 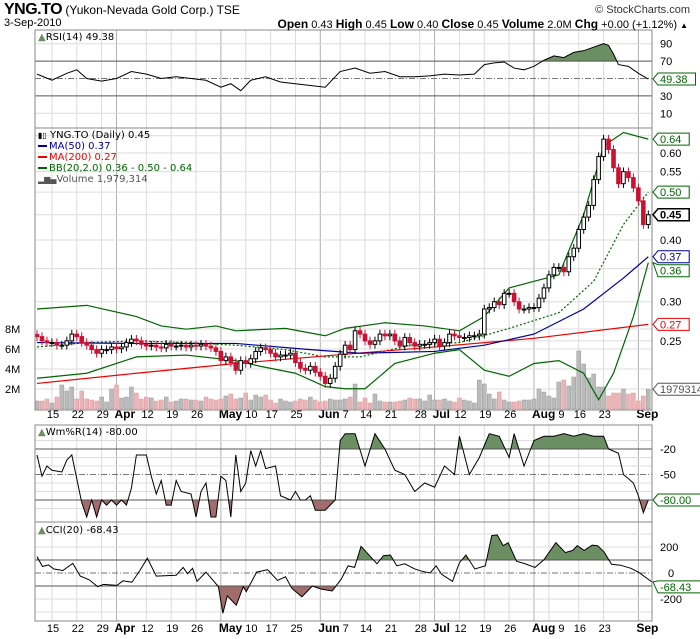 What do you see at coordinates (670, 342) in the screenshot?
I see `price-axis-label: 0.25` at bounding box center [670, 342].